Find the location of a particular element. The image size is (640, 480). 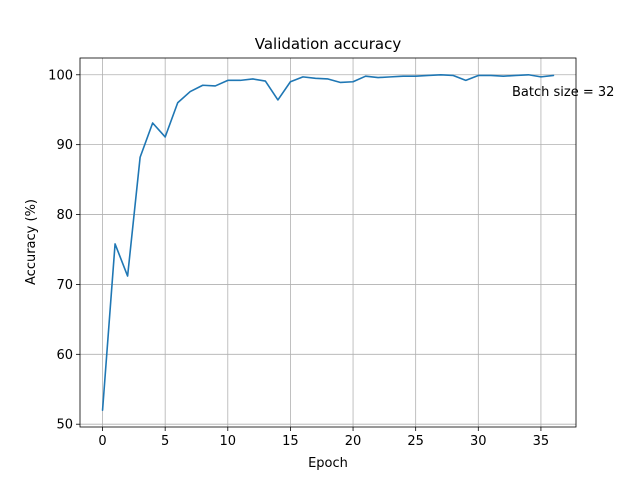

chart-title: Validation accuracy is located at coordinates (328, 44).